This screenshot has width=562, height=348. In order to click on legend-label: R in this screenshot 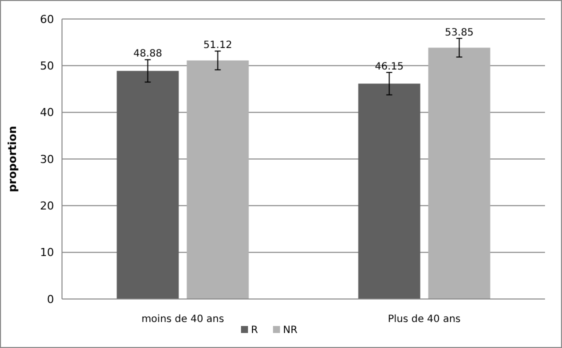, I will do `click(254, 330)`.